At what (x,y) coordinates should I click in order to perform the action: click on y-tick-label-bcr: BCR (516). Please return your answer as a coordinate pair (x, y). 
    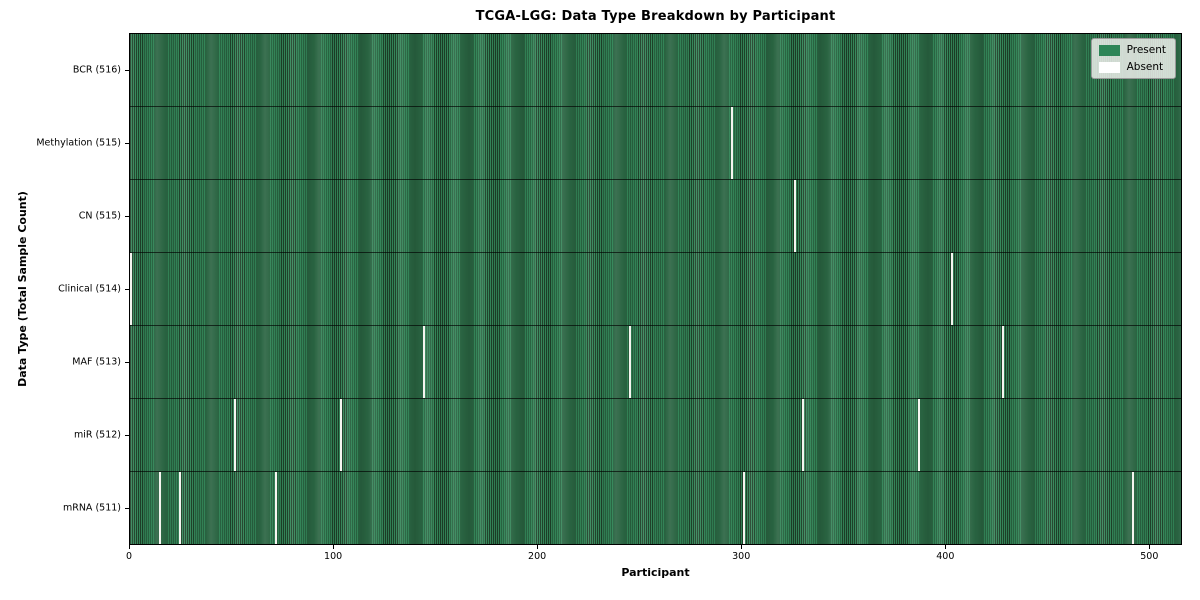
    Looking at the image, I should click on (96, 70).